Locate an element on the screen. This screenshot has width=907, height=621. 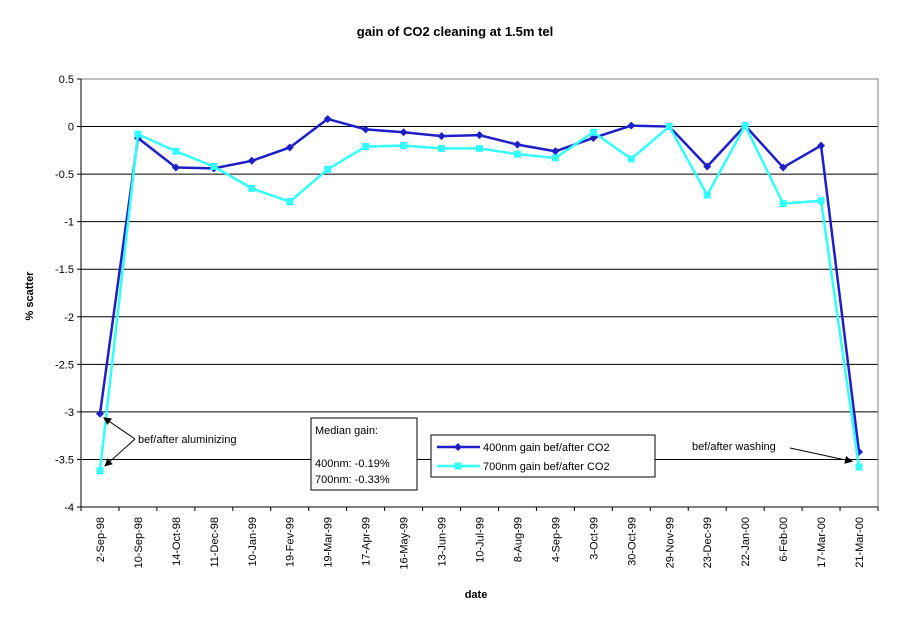
legend-box is located at coordinates (543, 456).